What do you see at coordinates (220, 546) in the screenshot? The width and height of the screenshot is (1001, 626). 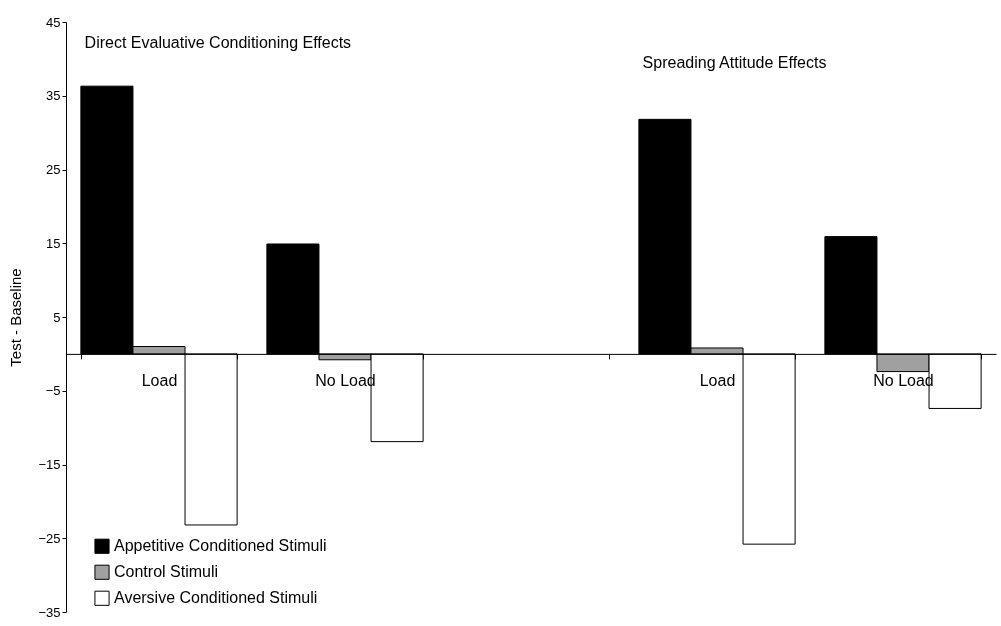 I see `legend-label: Appetitive Conditioned Stimuli` at bounding box center [220, 546].